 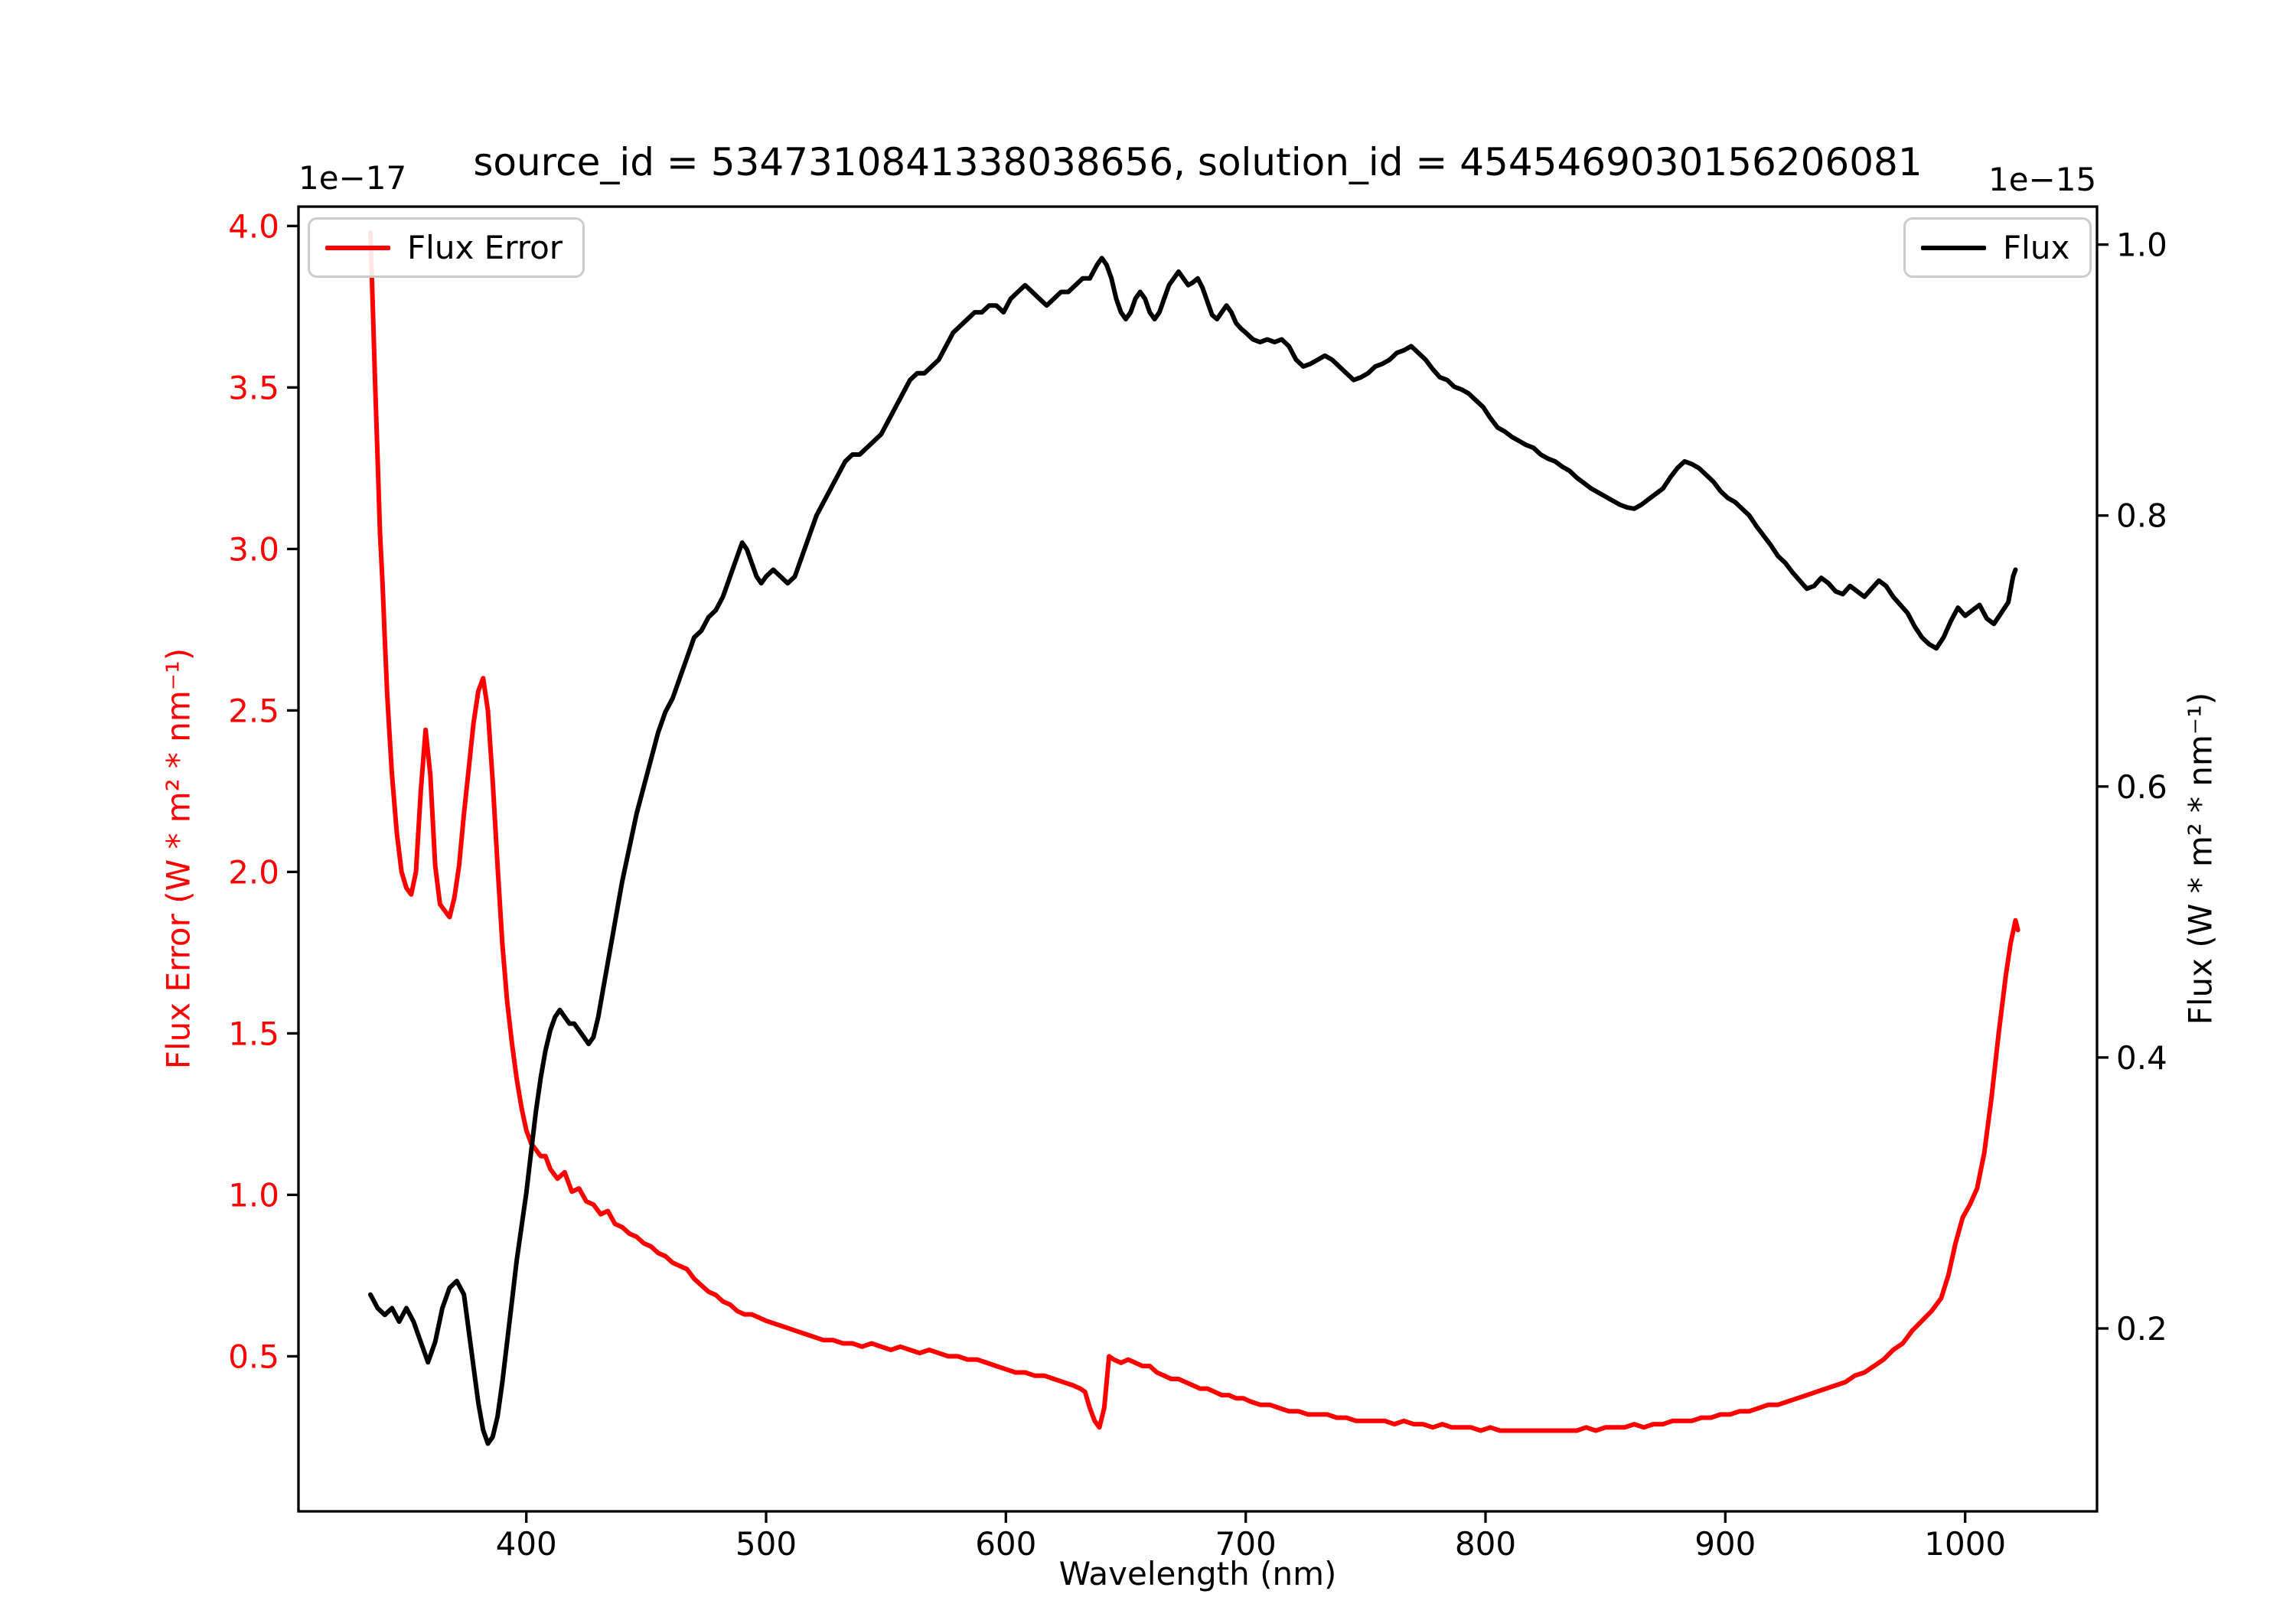 I want to click on legend-flux-error: Flux Error, so click(x=446, y=248).